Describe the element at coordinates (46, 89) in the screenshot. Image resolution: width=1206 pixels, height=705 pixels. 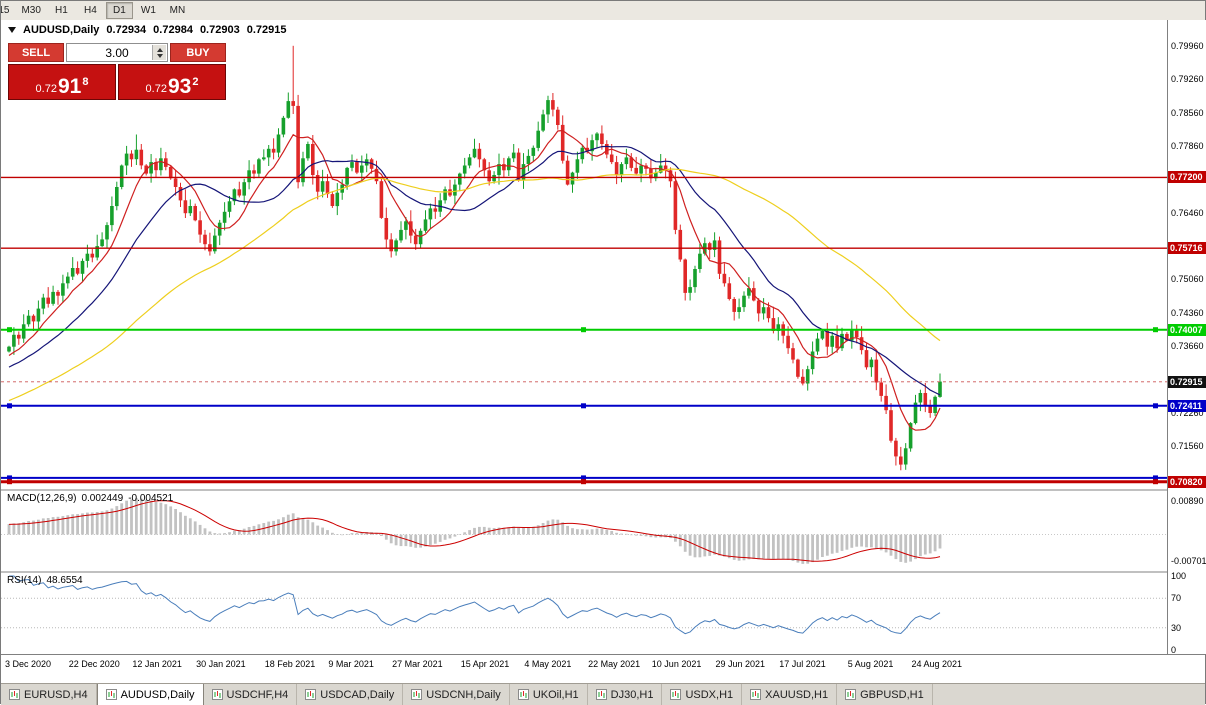
I see `sell-price-prefix: 0.72` at that location.